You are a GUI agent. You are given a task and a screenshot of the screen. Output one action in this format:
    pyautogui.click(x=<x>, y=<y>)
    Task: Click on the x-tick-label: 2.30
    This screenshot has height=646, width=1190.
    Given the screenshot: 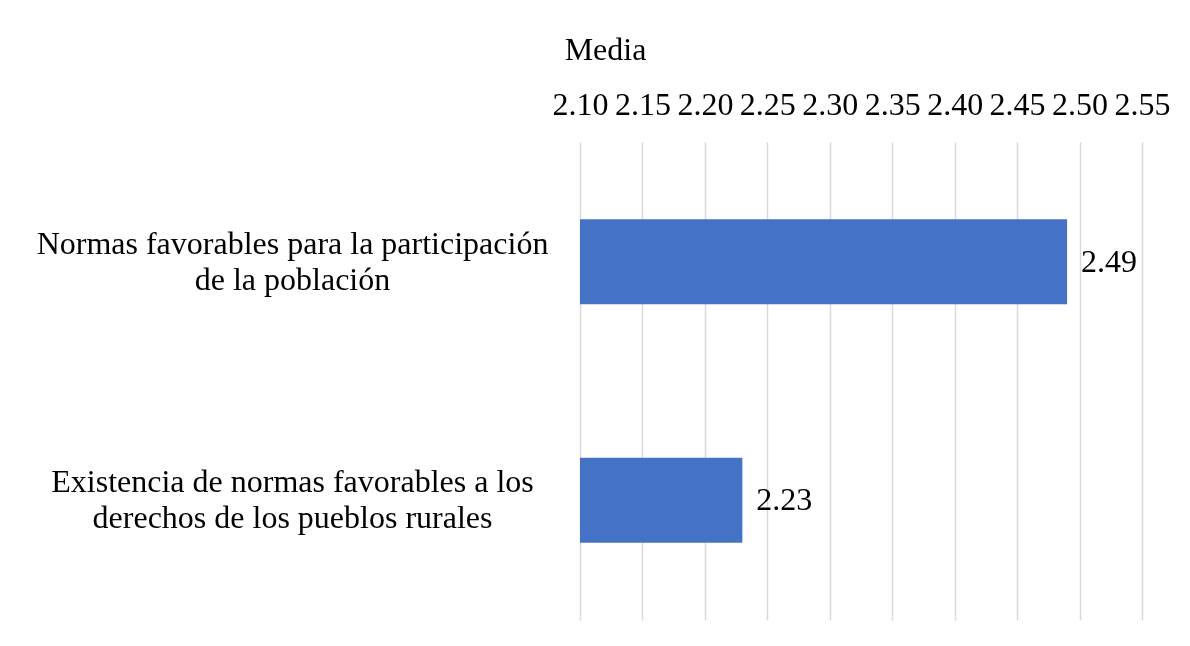 What is the action you would take?
    pyautogui.click(x=830, y=103)
    